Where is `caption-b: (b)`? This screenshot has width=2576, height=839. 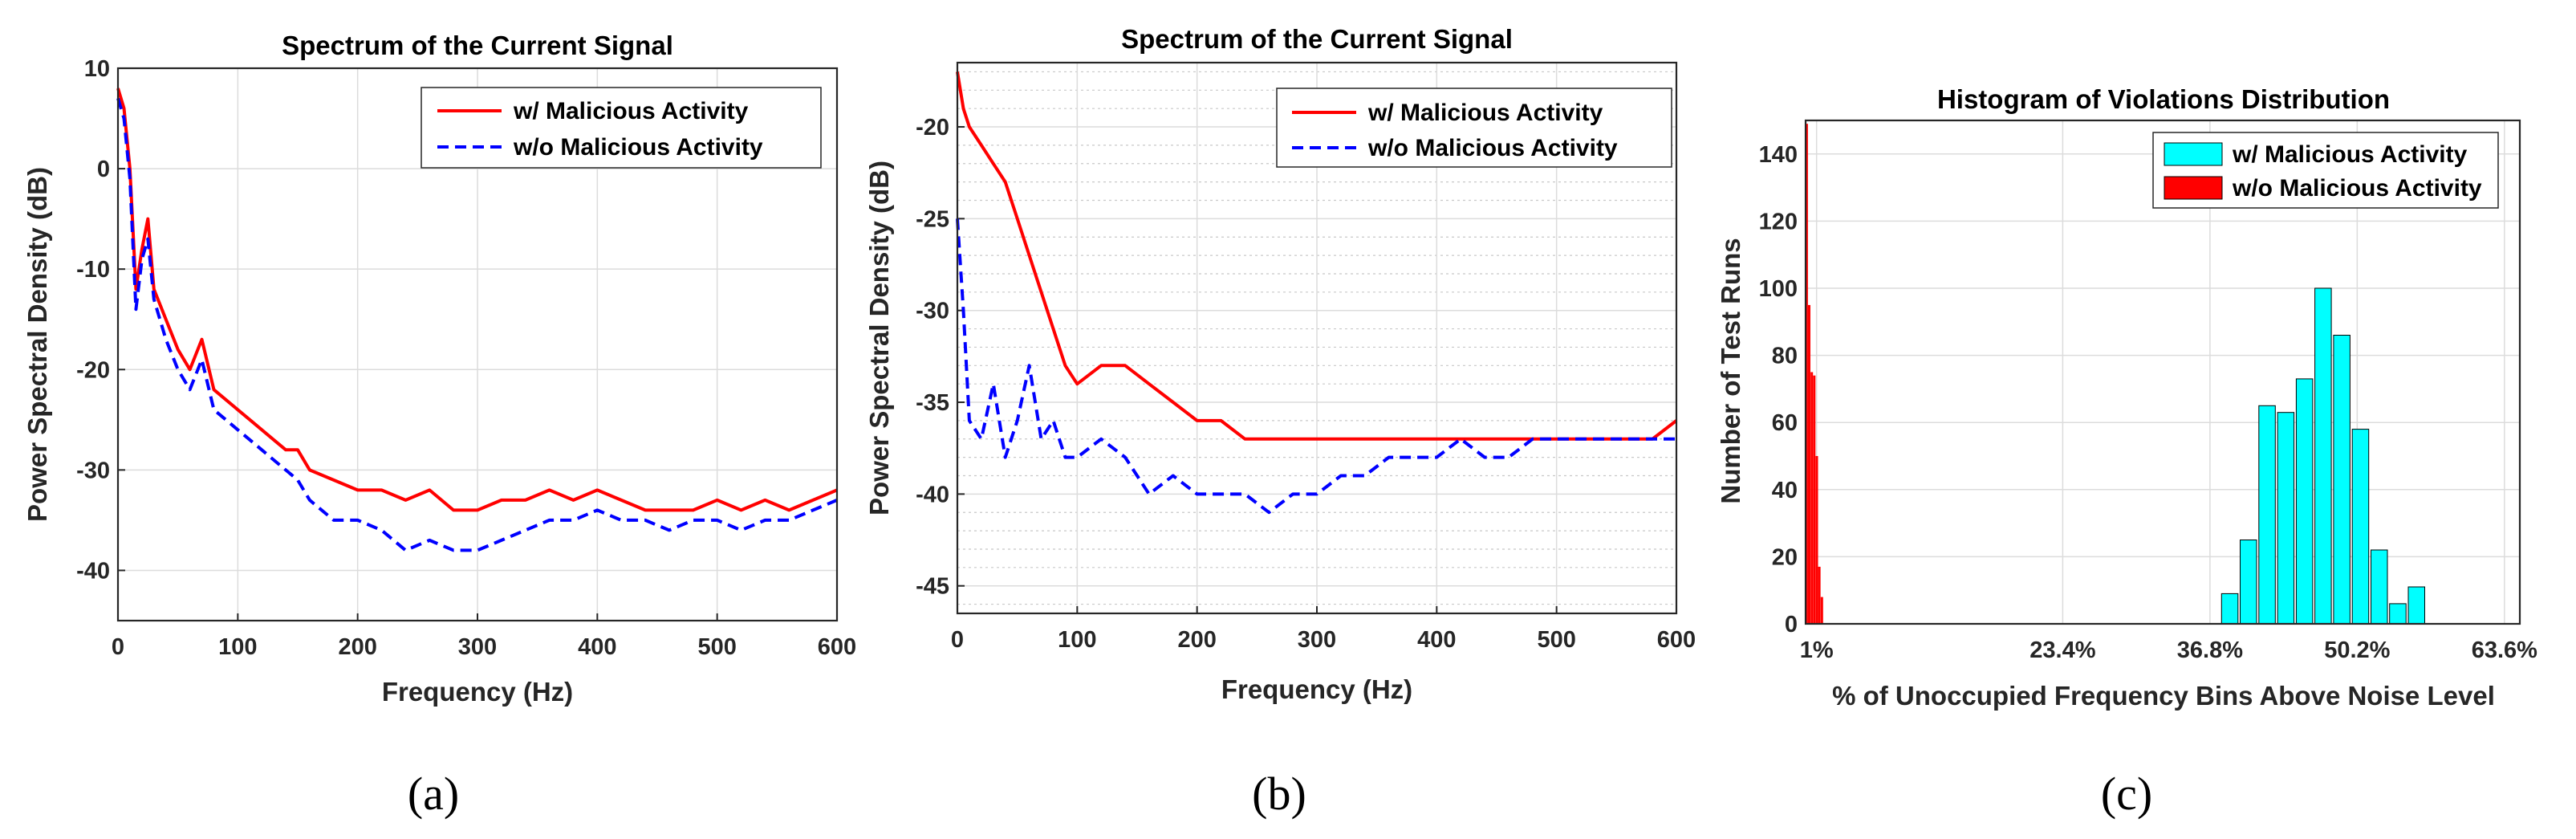 caption-b: (b) is located at coordinates (1279, 794).